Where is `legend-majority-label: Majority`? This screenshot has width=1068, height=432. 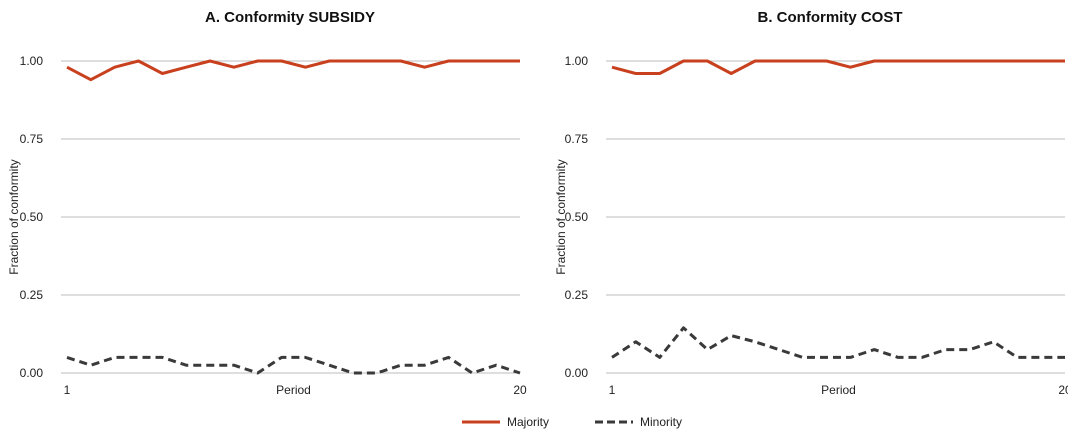 legend-majority-label: Majority is located at coordinates (528, 422).